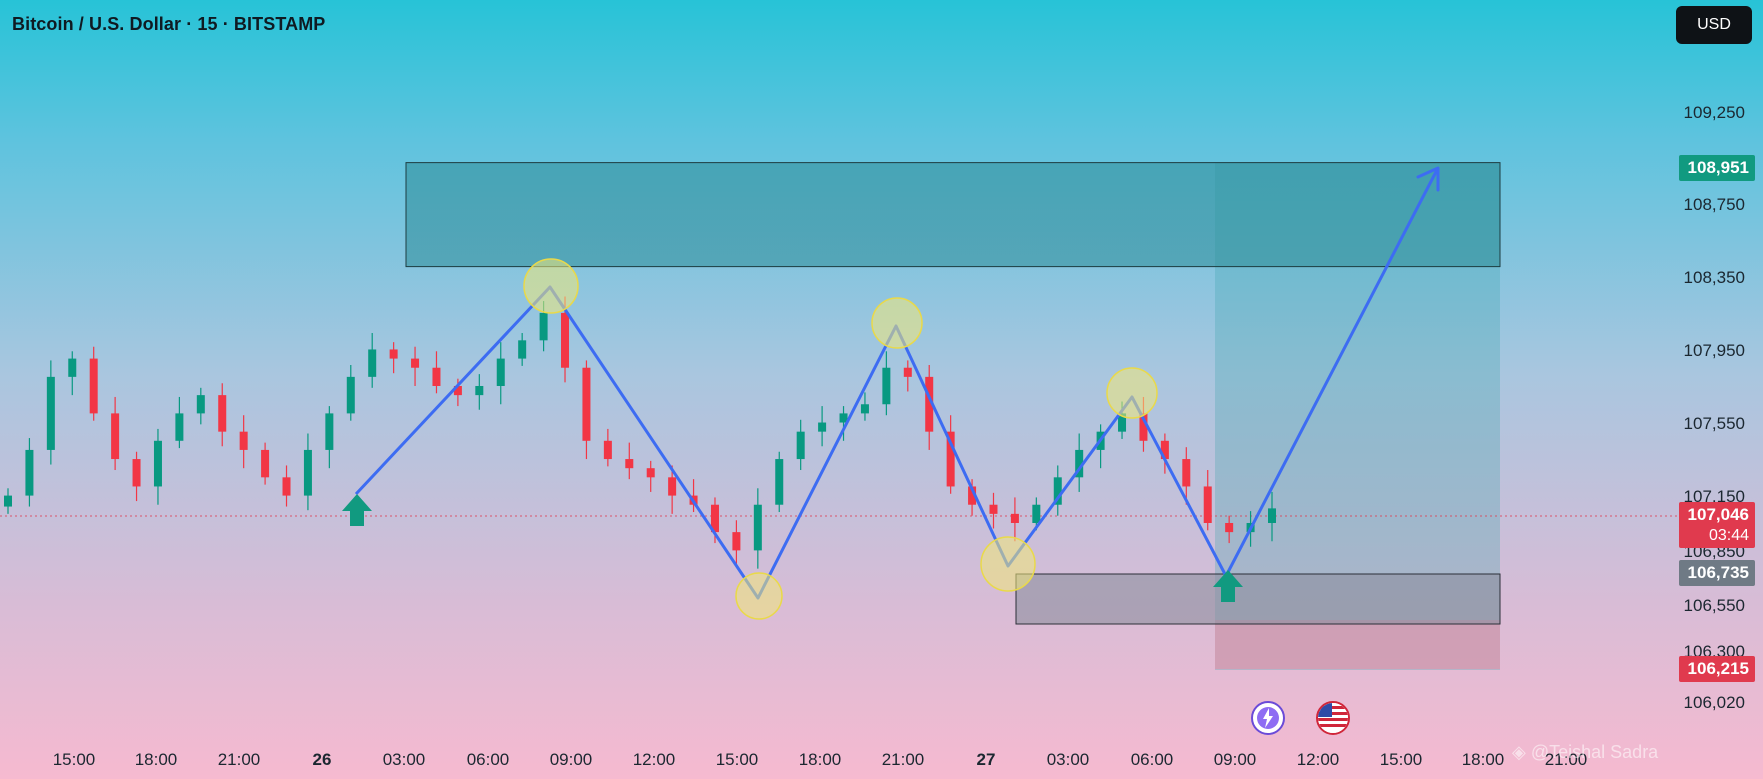 The width and height of the screenshot is (1763, 779). I want to click on current-price-tag: 107,046 03:44, so click(1717, 525).